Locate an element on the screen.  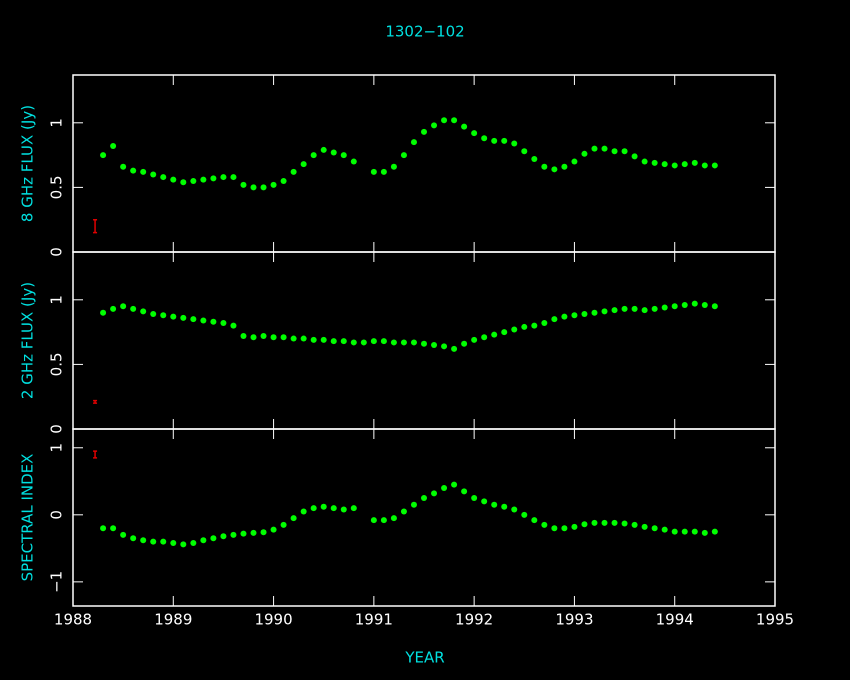
x-tick-label: 1988 is located at coordinates (73, 620).